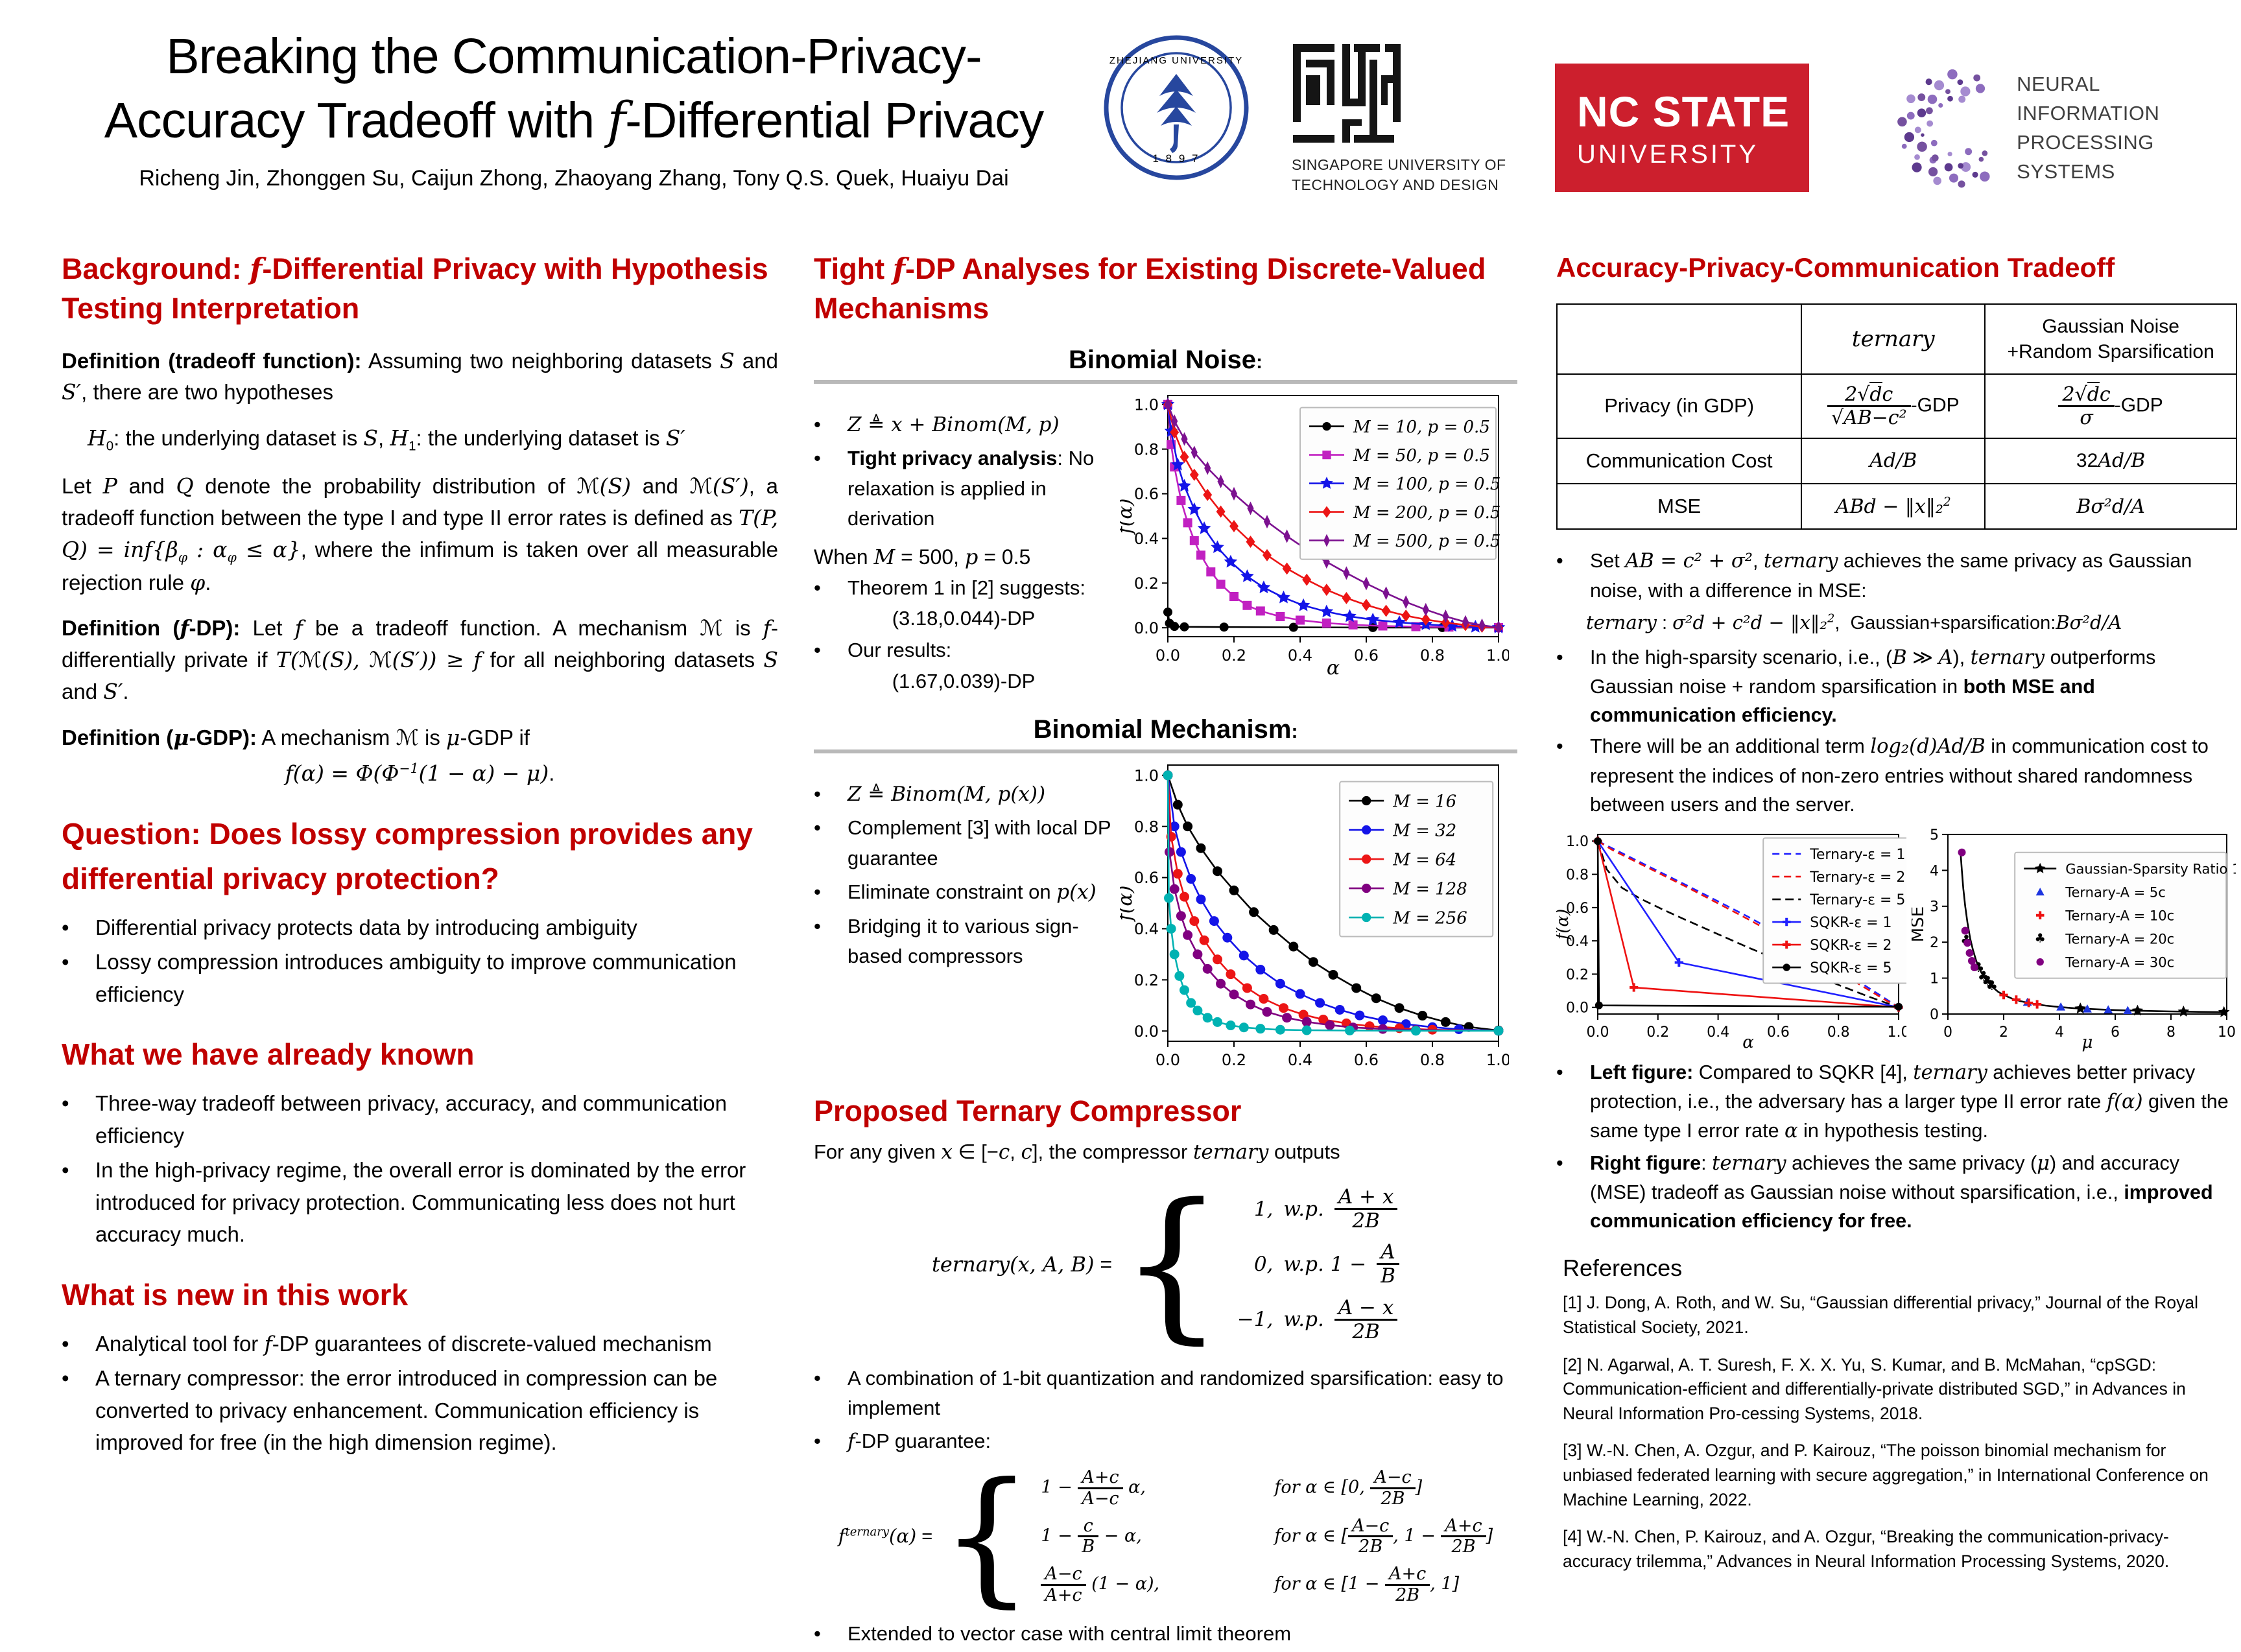 The height and width of the screenshot is (1652, 2241). Describe the element at coordinates (1424, 802) in the screenshot. I see `svg-text: M = 16` at that location.